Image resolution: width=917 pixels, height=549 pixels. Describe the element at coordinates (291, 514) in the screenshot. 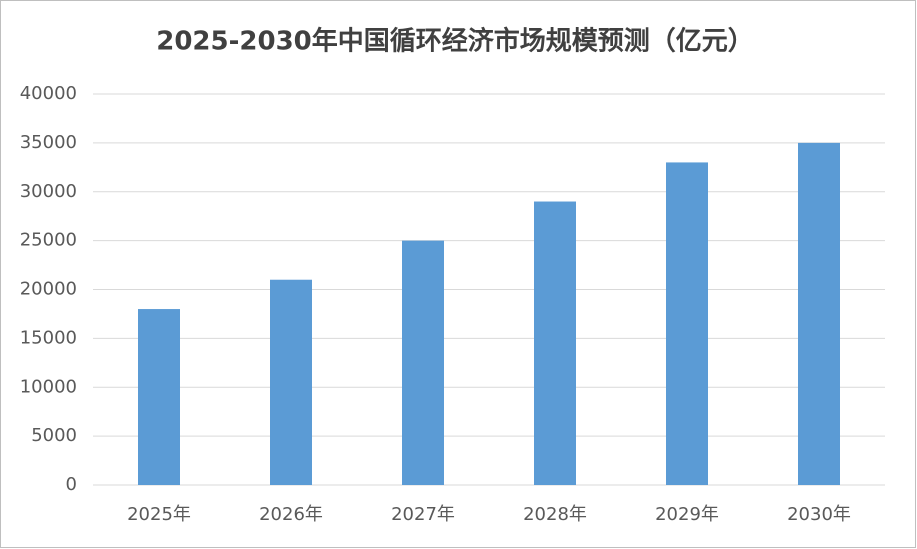

I see `x-tick-label: 2026年` at that location.